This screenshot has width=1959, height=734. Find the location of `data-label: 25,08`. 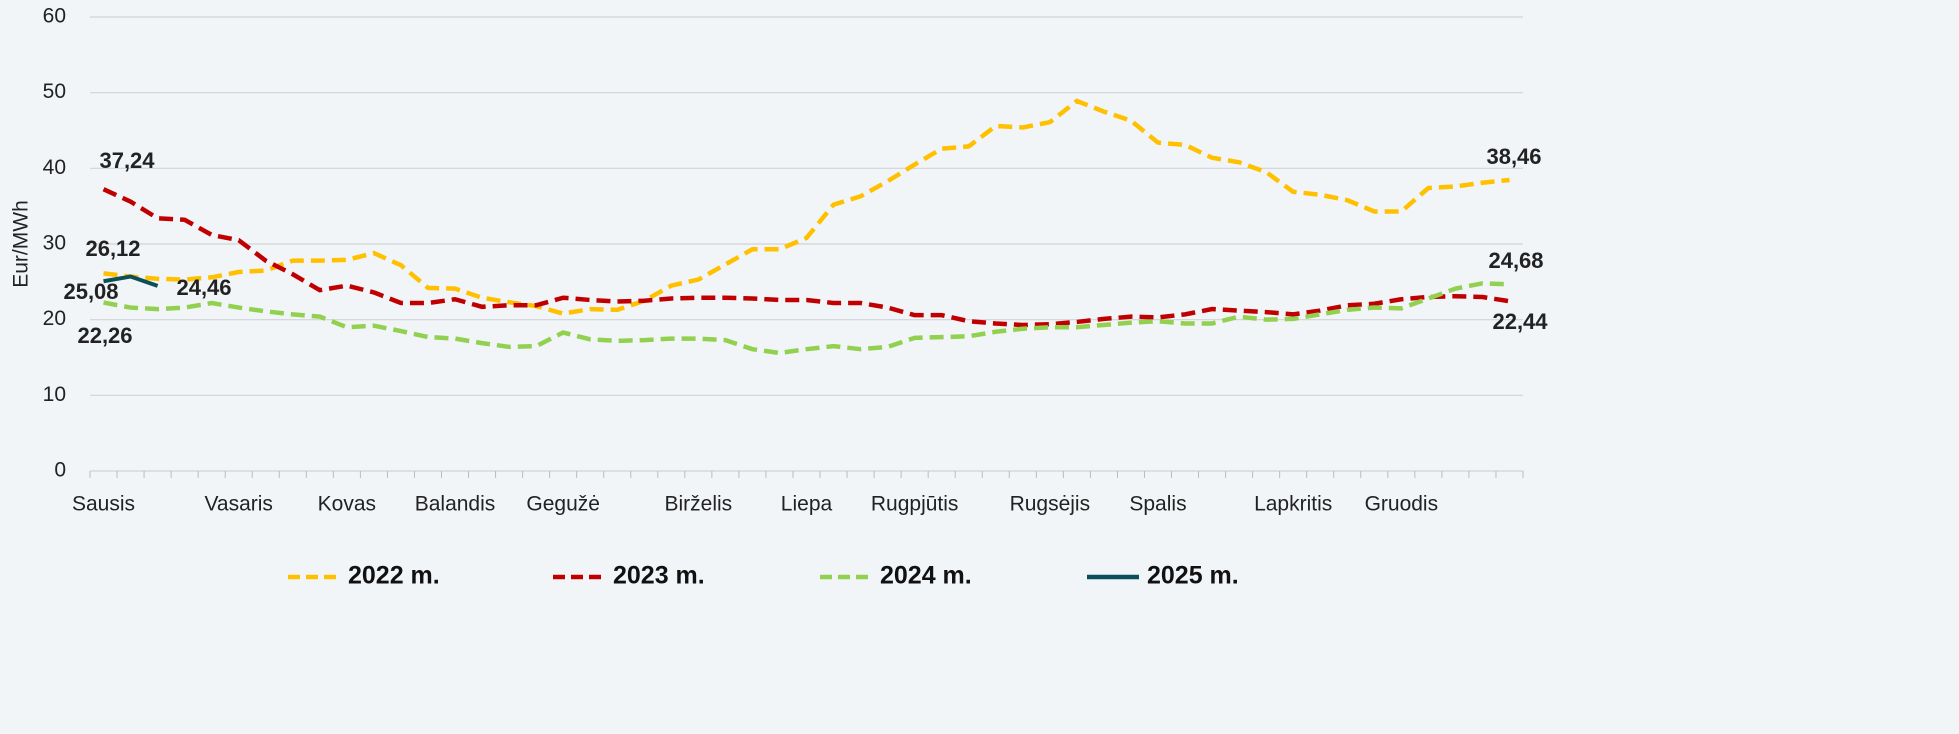

data-label: 25,08 is located at coordinates (90, 291).